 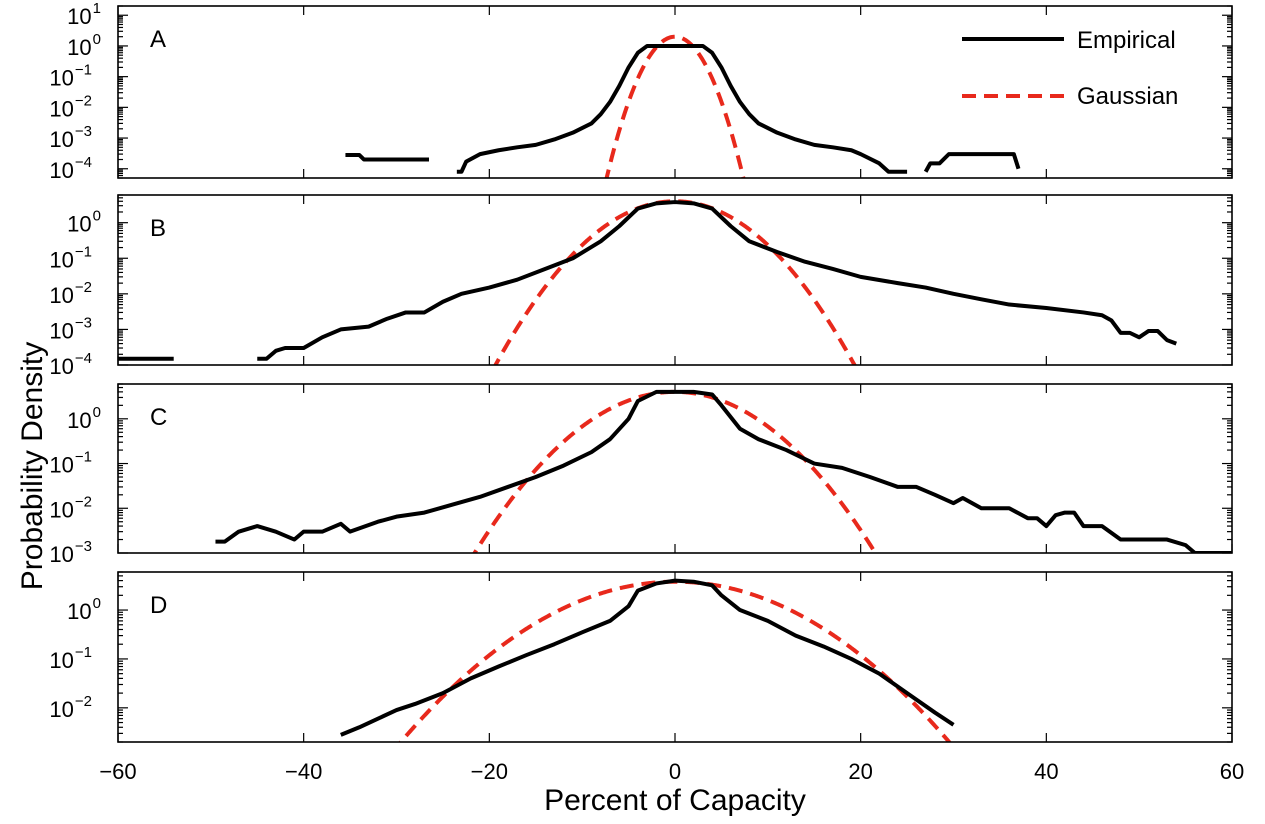 What do you see at coordinates (675, 800) in the screenshot?
I see `x-axis-title: Percent of Capacity` at bounding box center [675, 800].